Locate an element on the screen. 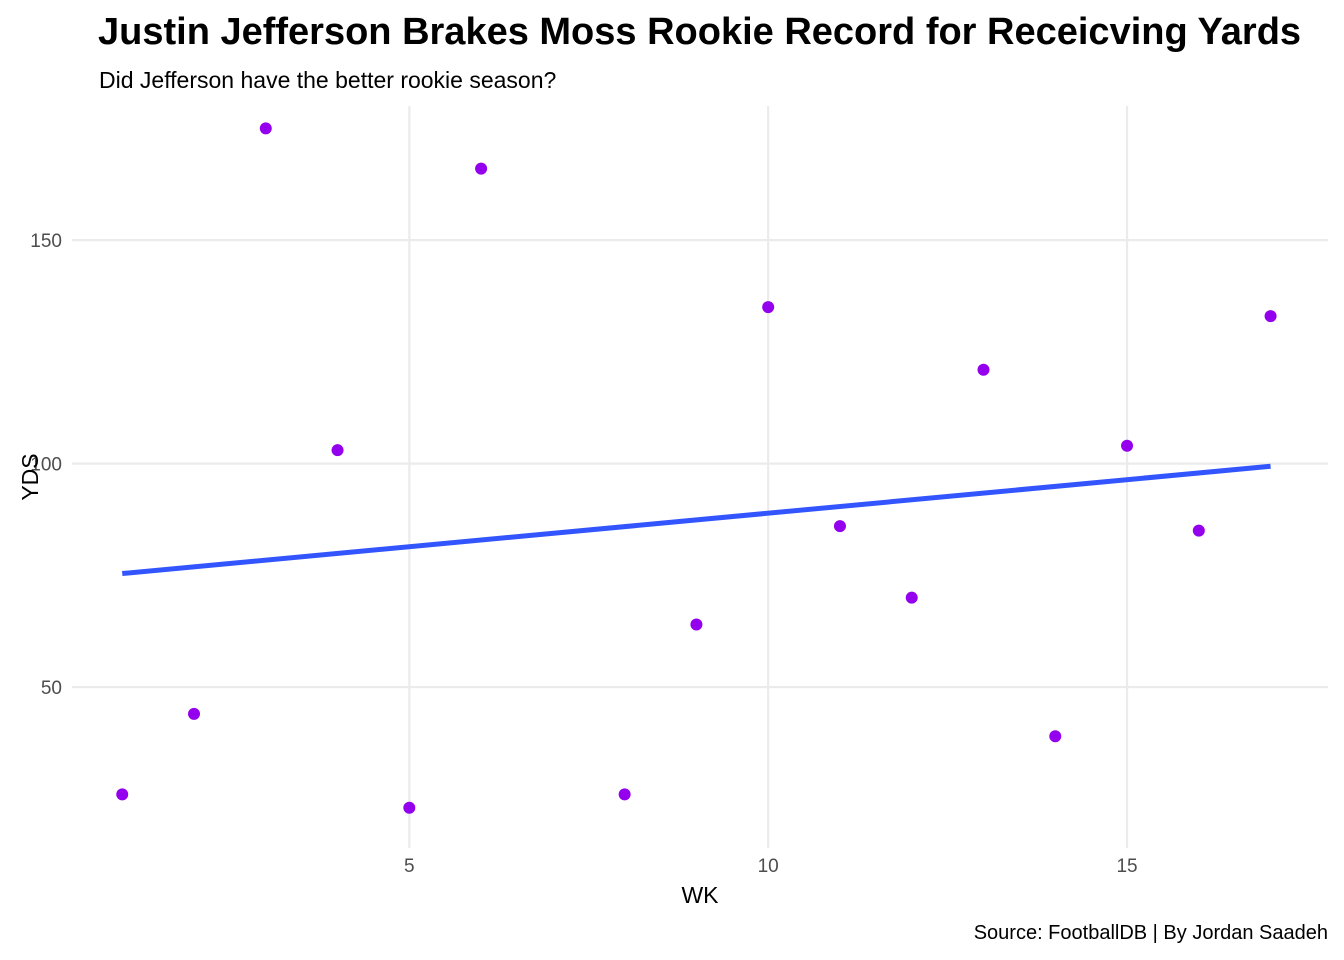  trend-line is located at coordinates (696, 520).